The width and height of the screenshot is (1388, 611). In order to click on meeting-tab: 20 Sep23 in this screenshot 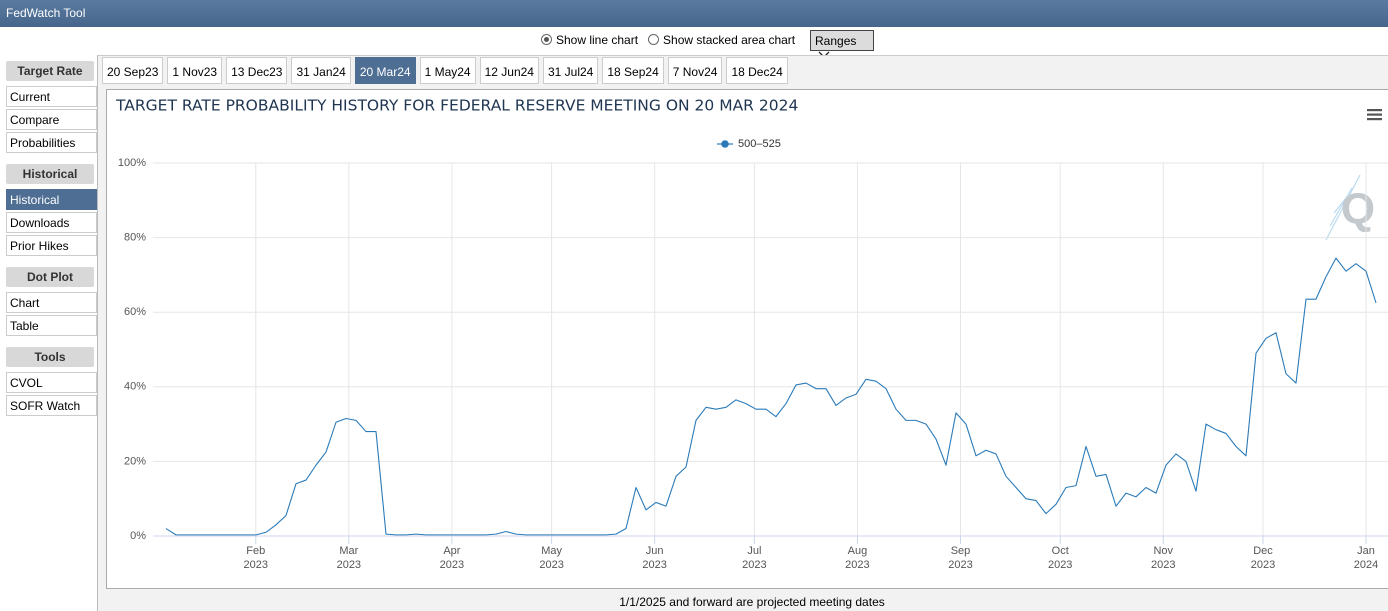, I will do `click(133, 70)`.